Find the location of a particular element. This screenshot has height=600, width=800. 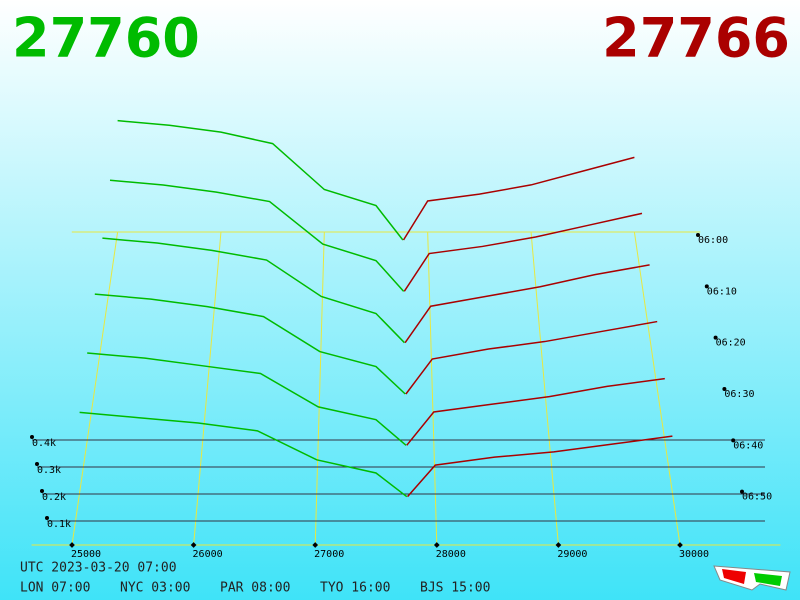

depth-tick-label: 0.4k is located at coordinates (44, 443).